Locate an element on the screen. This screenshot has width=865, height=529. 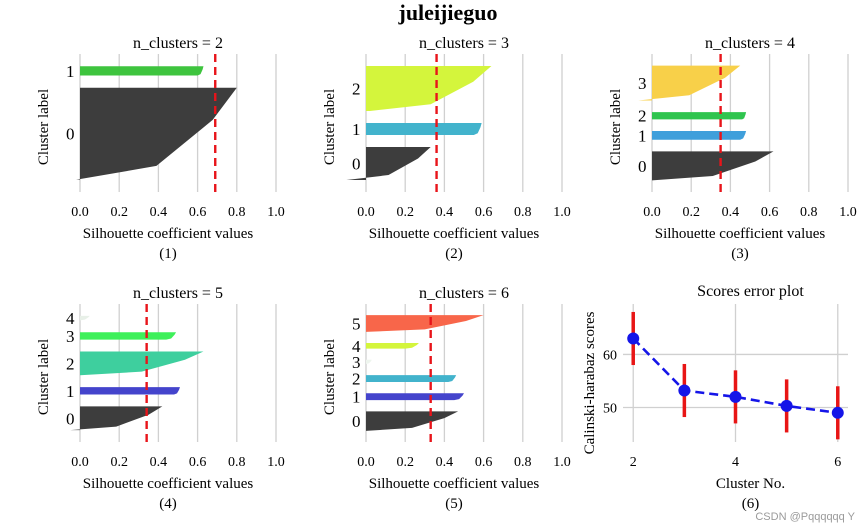
y-axis-label: Calinski-harabaz scores is located at coordinates (590, 382).